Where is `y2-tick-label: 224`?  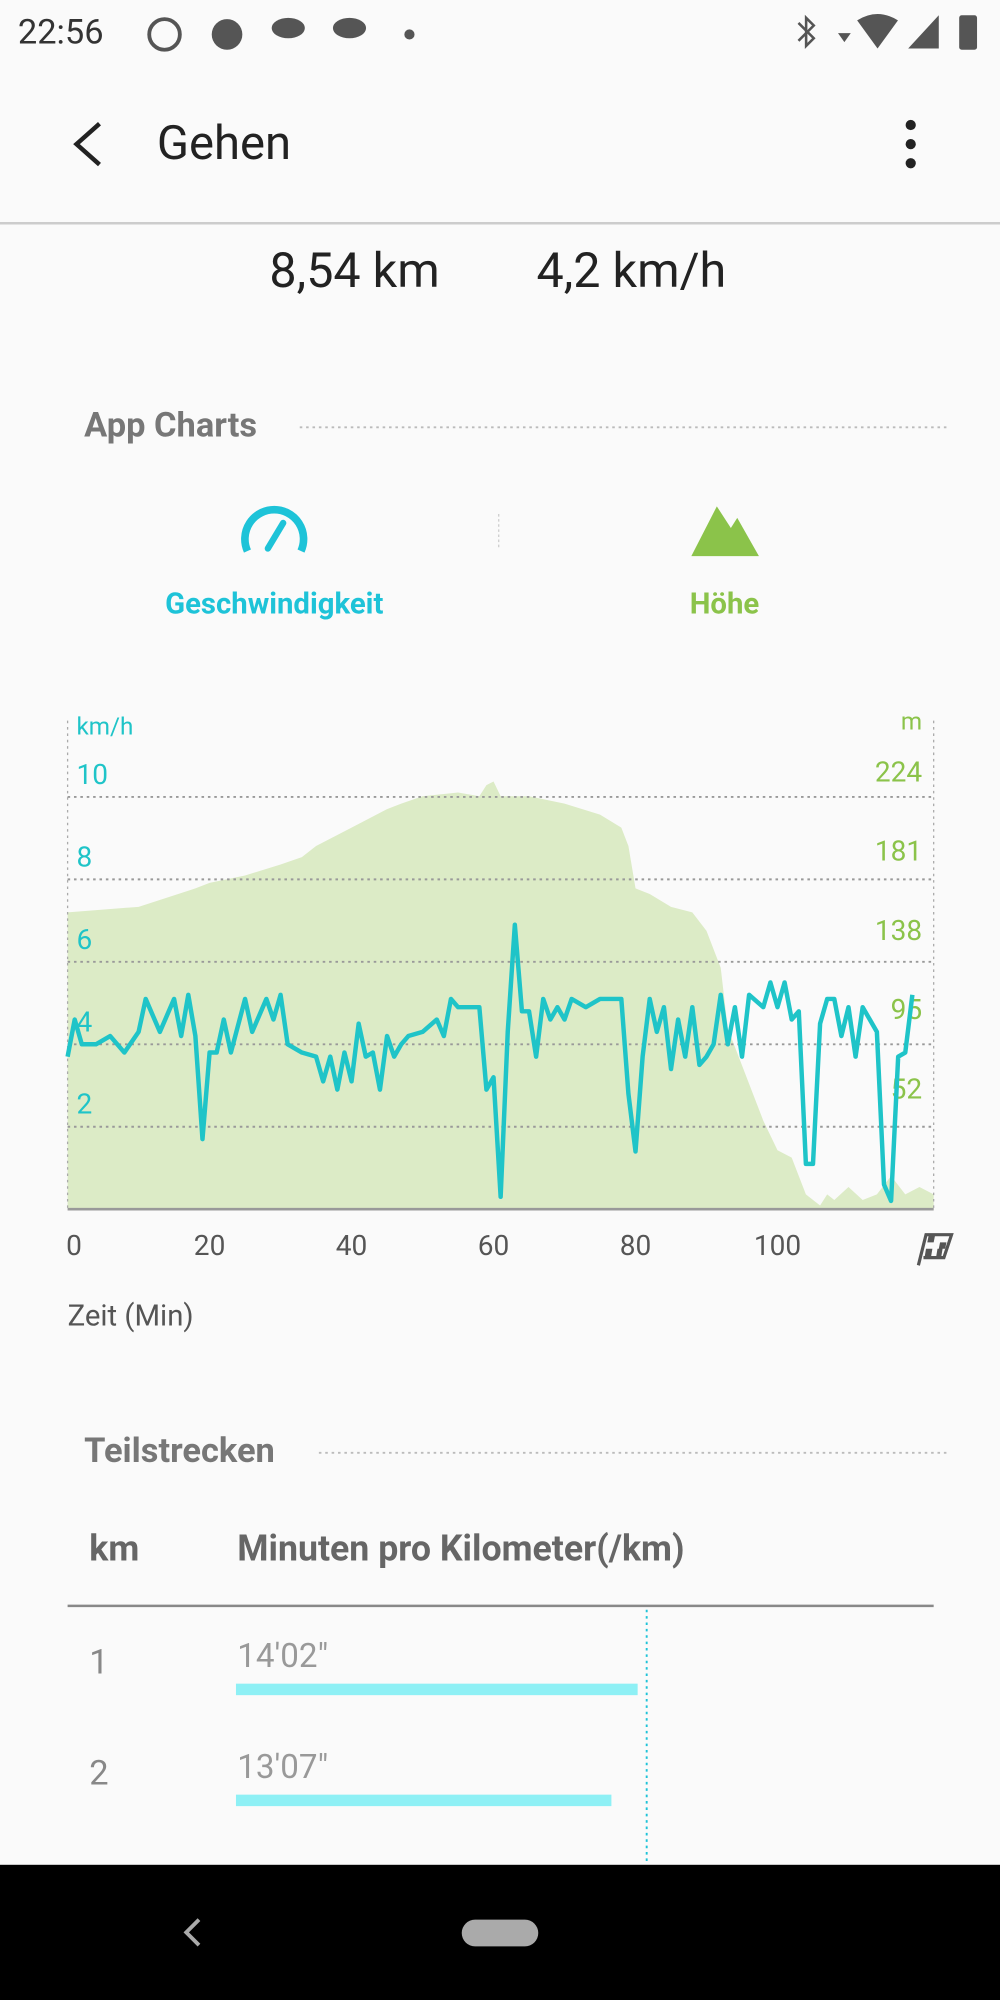
y2-tick-label: 224 is located at coordinates (899, 771).